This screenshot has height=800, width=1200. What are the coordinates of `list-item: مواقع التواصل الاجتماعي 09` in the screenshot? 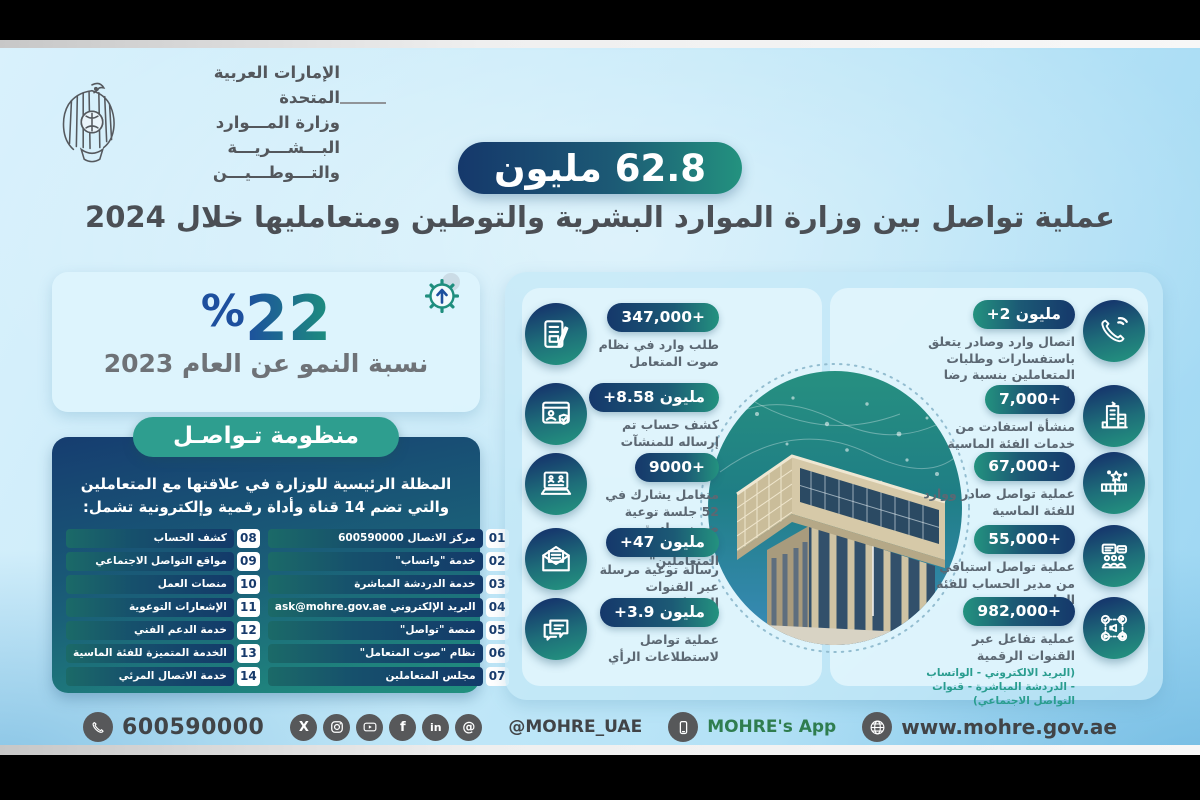 It's located at (163, 561).